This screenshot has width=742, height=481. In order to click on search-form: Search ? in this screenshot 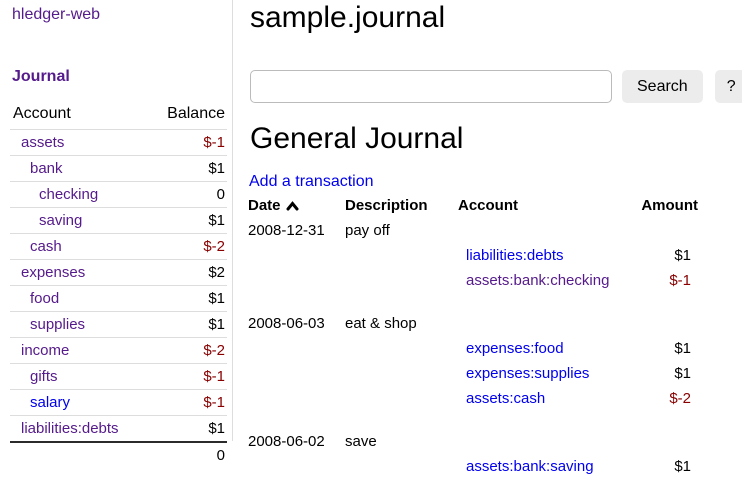, I will do `click(496, 86)`.